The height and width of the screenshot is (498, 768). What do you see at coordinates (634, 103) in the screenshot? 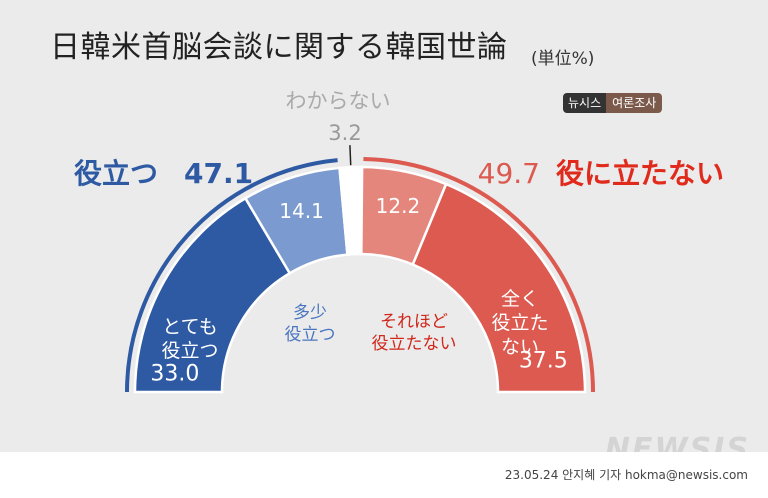
I see `source-badge-survey: 여론조사` at bounding box center [634, 103].